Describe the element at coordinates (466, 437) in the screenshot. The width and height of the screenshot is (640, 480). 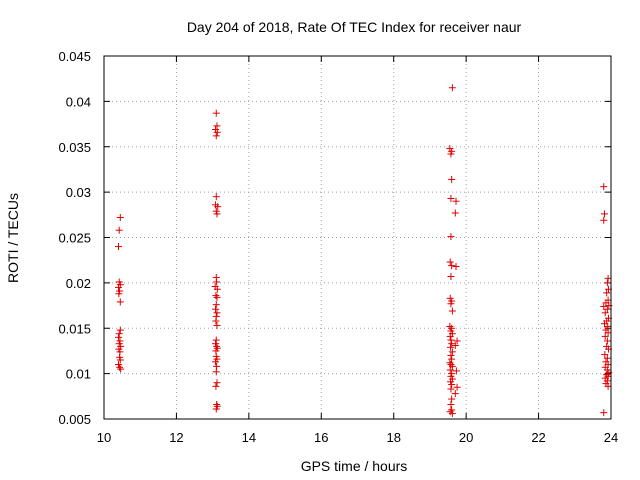
I see `x-tick-label: 20` at that location.